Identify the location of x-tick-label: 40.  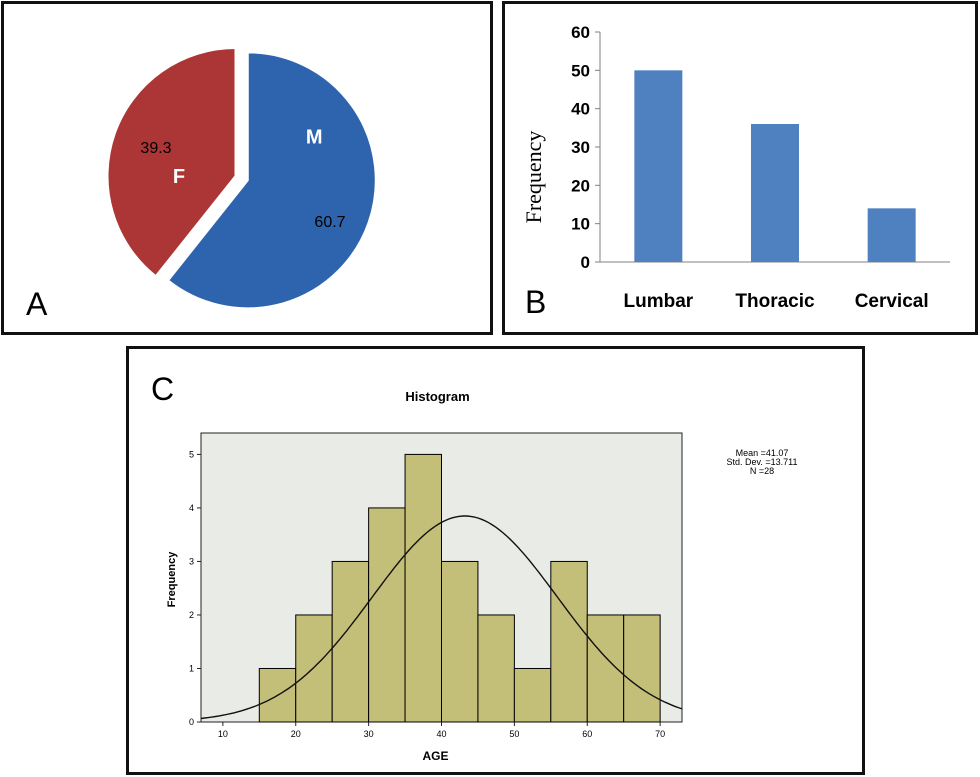
(441, 734).